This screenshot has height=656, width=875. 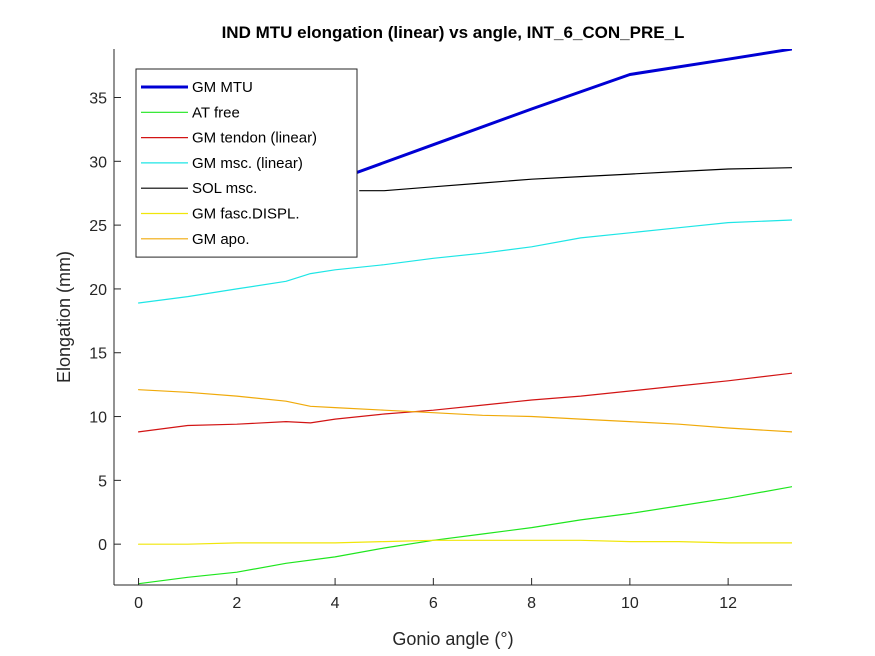 I want to click on x-tick-label-3: 6, so click(x=433, y=603).